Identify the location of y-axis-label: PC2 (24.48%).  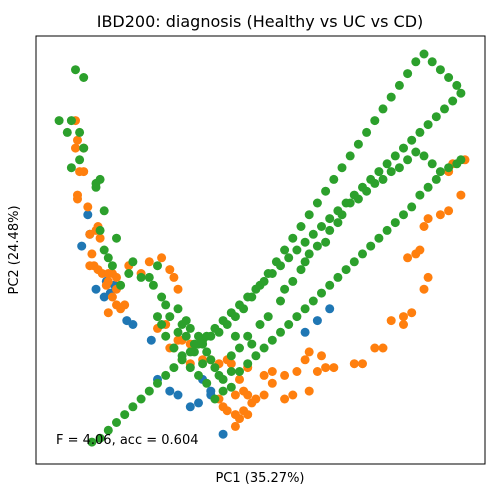
(14, 249).